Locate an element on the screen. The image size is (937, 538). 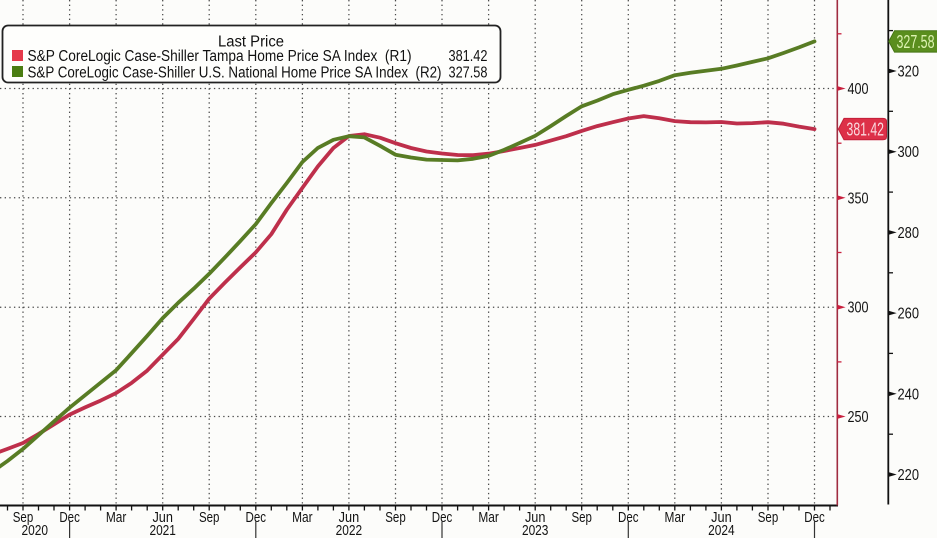
svg-text: 2022 is located at coordinates (349, 530).